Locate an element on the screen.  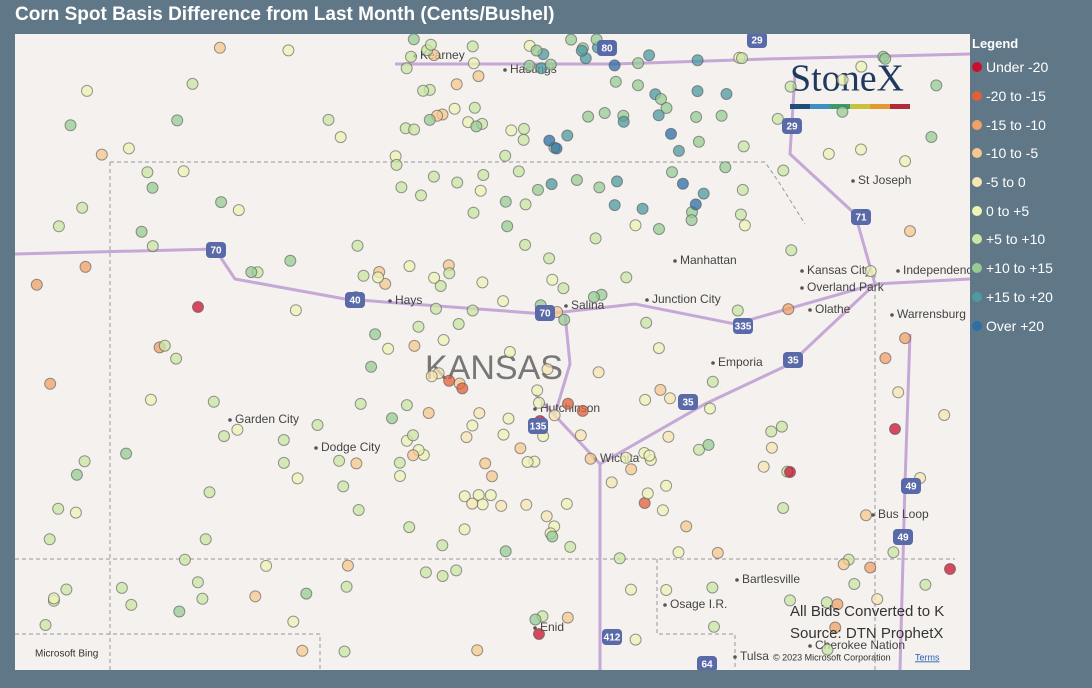
legend-item: Over +20 is located at coordinates (1012, 325).